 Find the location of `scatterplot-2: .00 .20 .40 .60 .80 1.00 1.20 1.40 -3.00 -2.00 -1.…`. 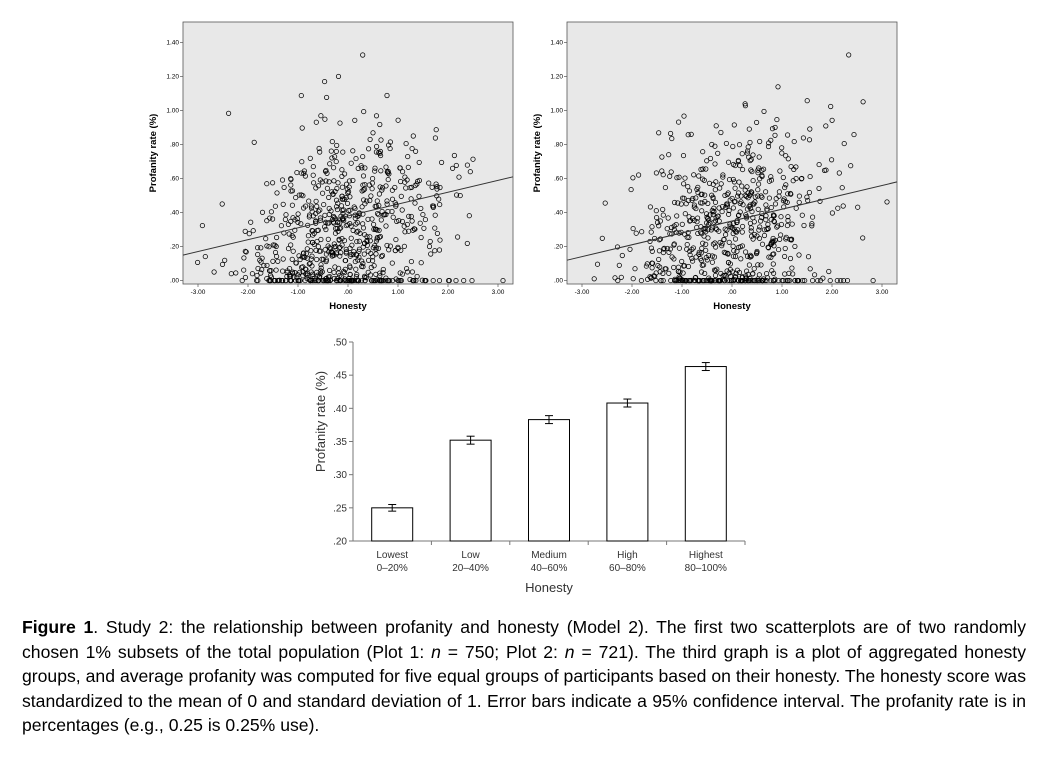

scatterplot-2: .00 .20 .40 .60 .80 1.00 1.20 1.40 -3.00 -2.00 -1.… is located at coordinates (715, 166).